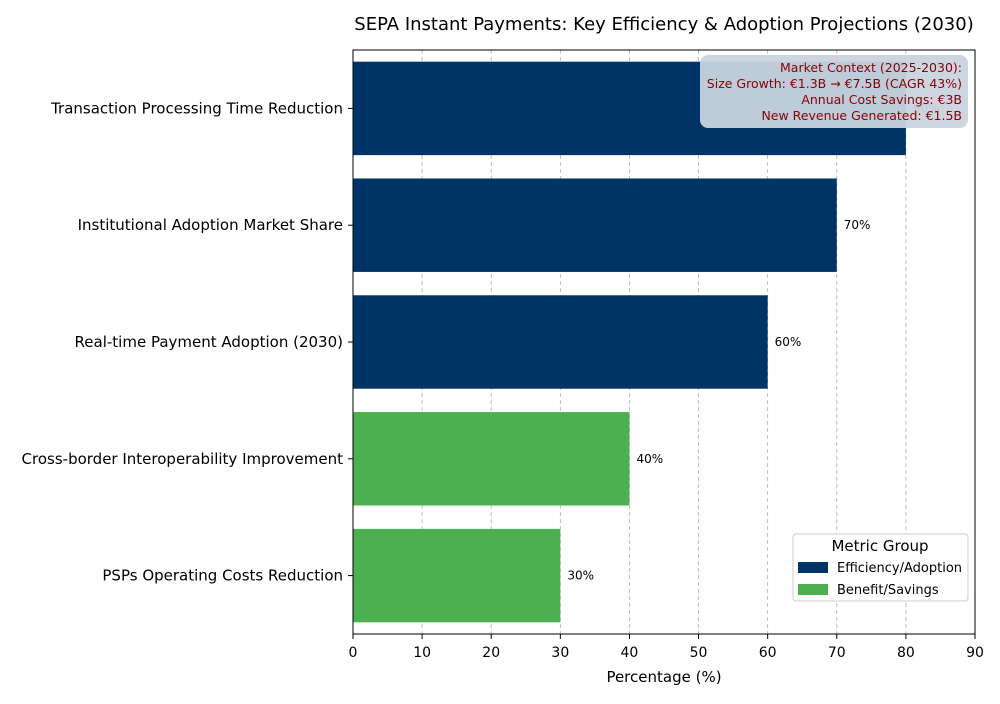 This screenshot has width=1000, height=704. I want to click on y-tick-label: Transaction Processing Time Reduction, so click(196, 108).